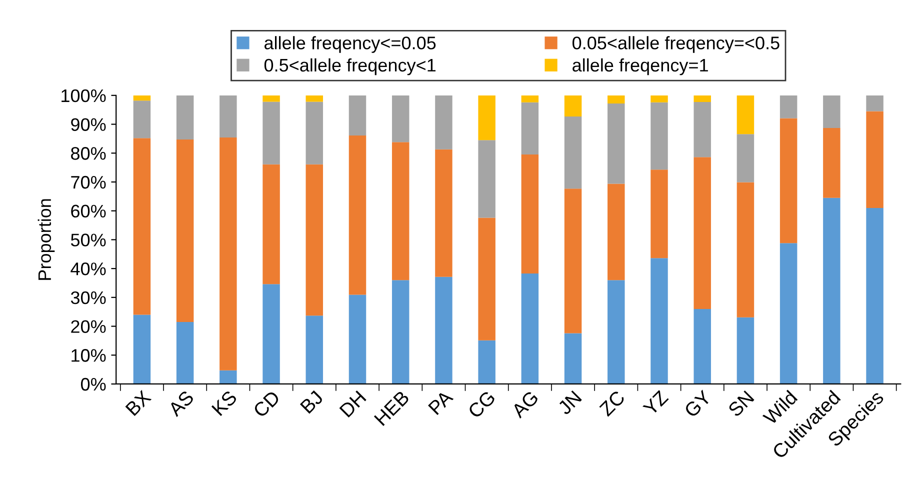 This screenshot has width=907, height=477. What do you see at coordinates (350, 44) in the screenshot?
I see `legend-label: allele freqency<=0.05` at bounding box center [350, 44].